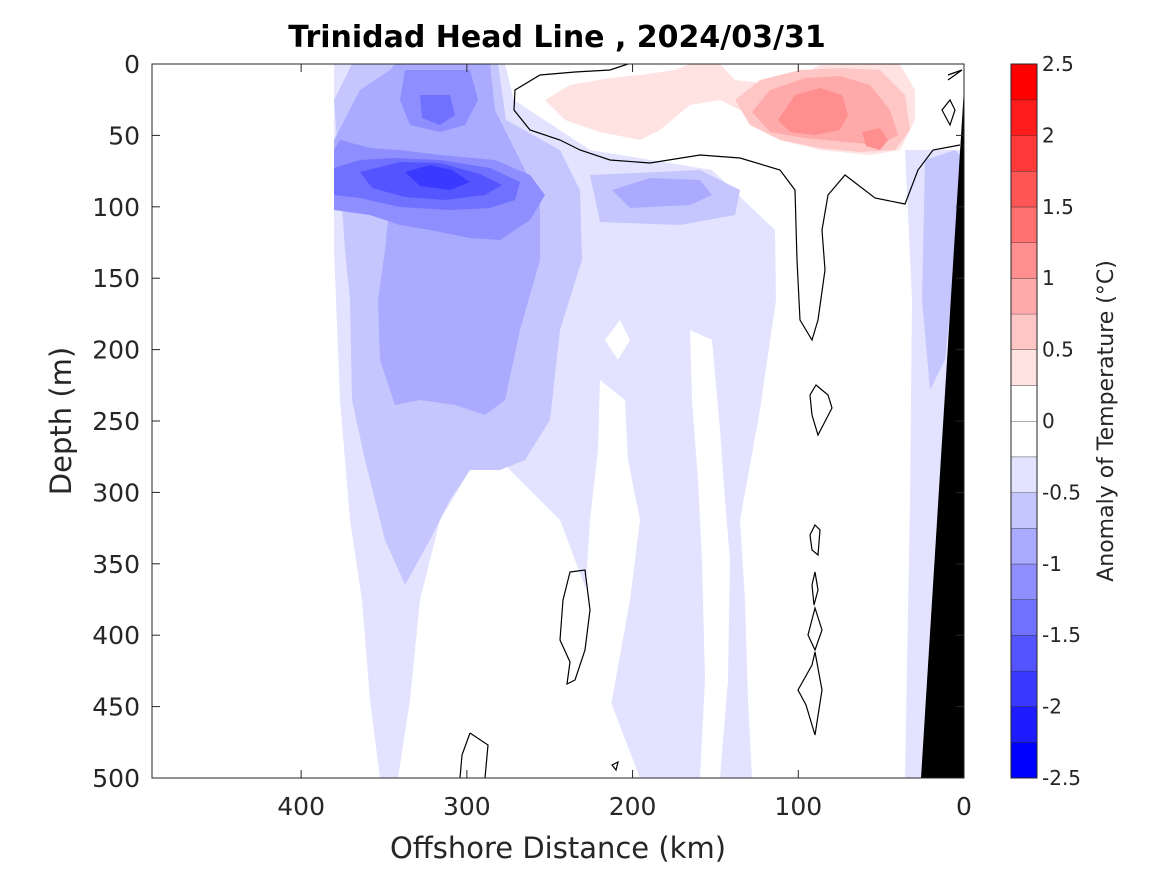 Image resolution: width=1167 pixels, height=875 pixels. I want to click on y-tick-label: 200, so click(116, 350).